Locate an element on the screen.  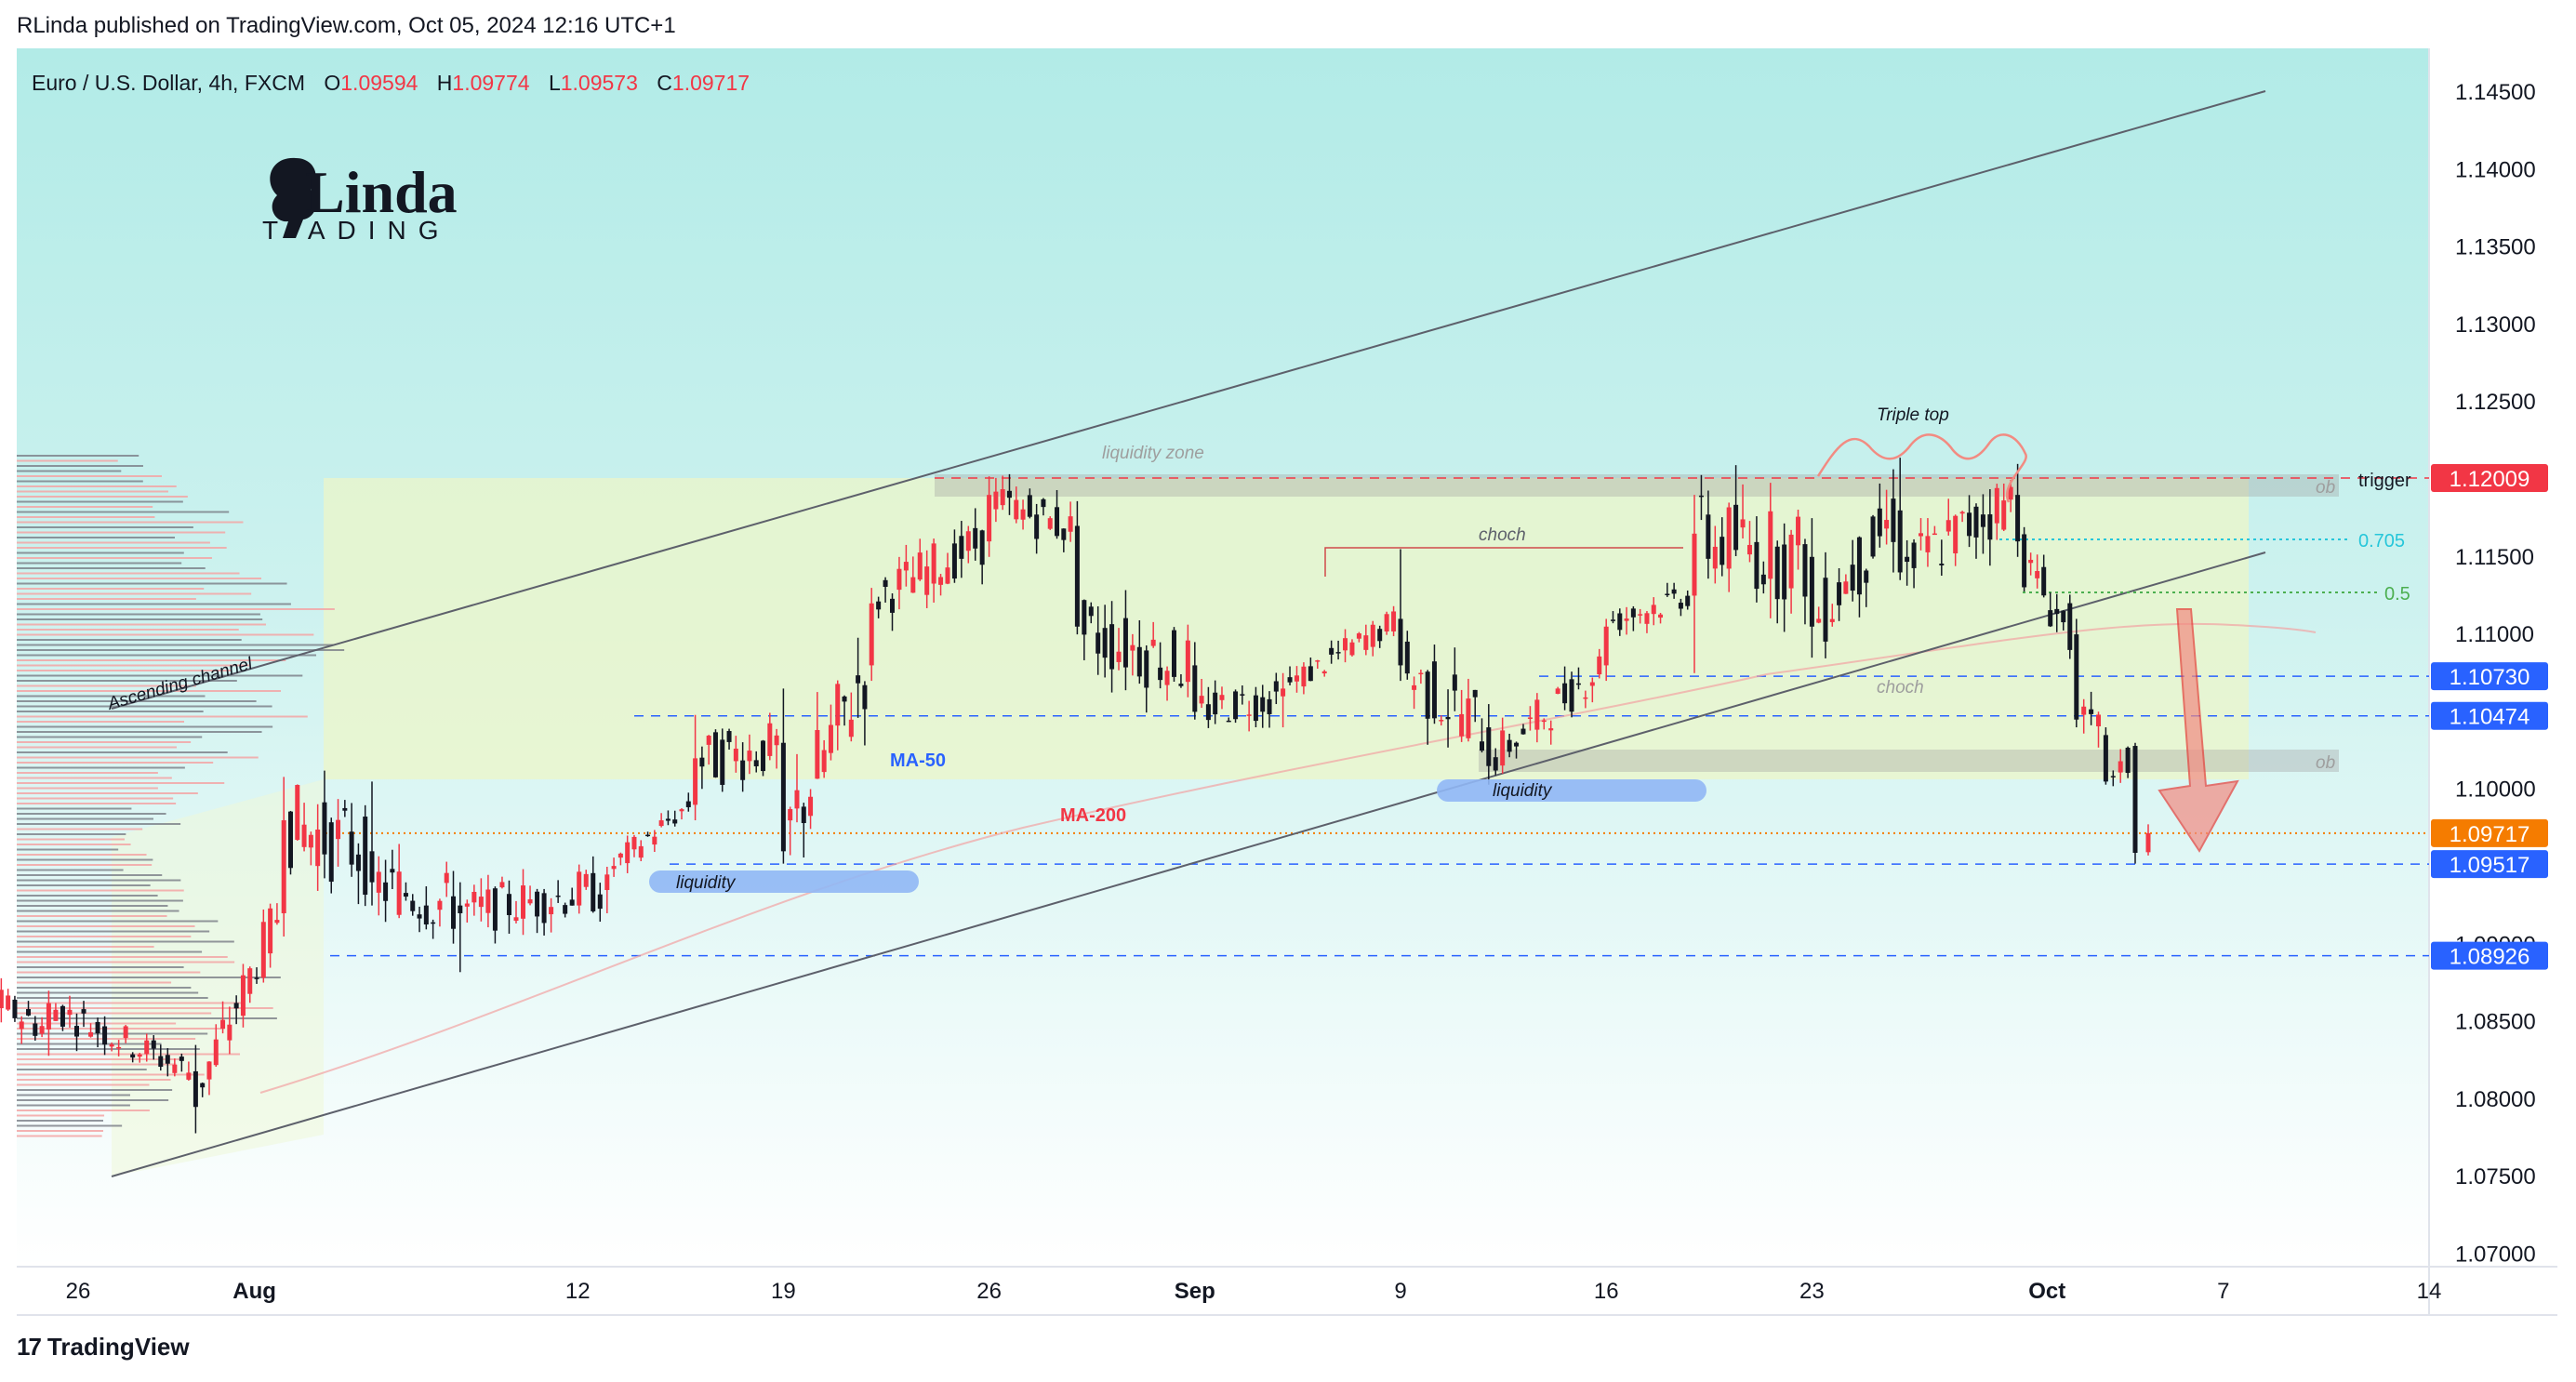
price-tick-label: 1.08500 is located at coordinates (2495, 1023).